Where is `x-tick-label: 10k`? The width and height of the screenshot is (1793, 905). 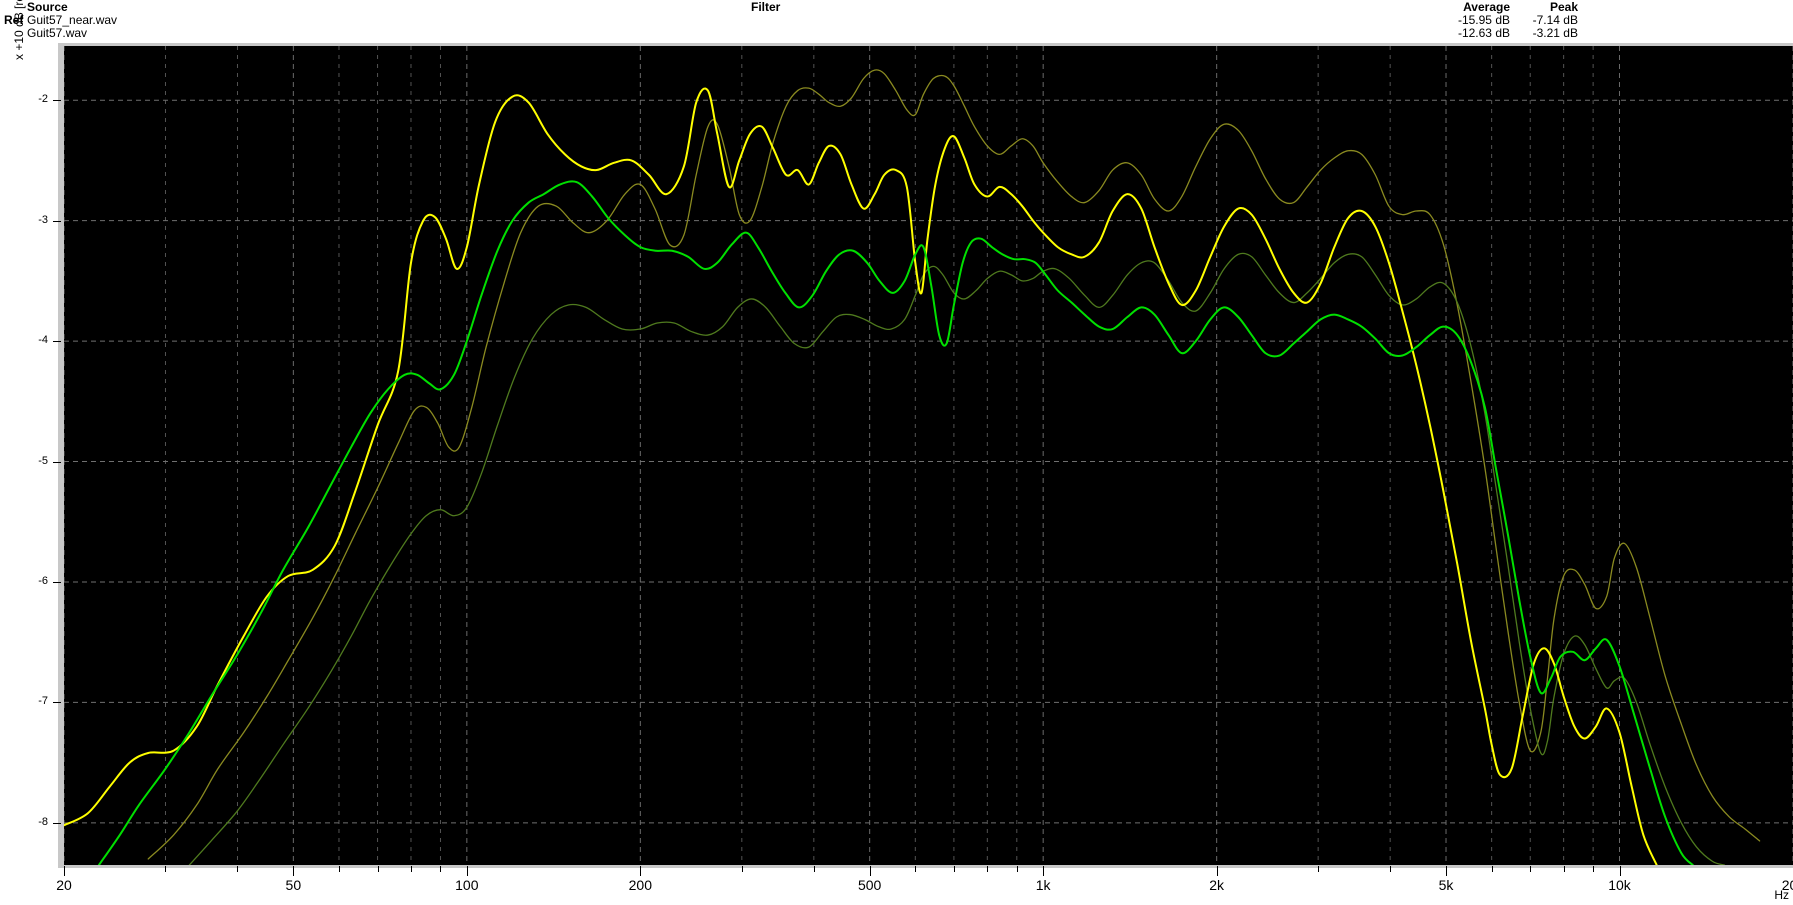 x-tick-label: 10k is located at coordinates (1619, 885).